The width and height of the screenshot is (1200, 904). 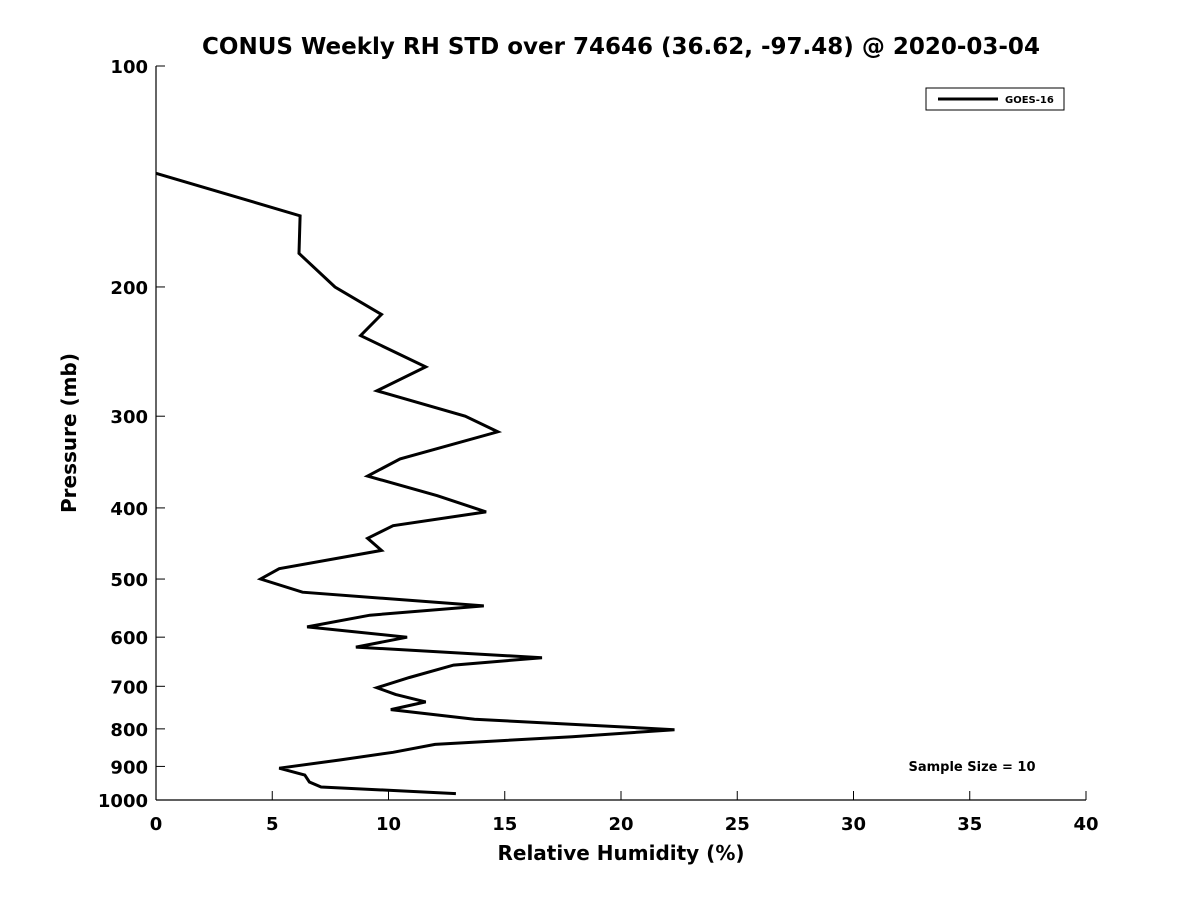 I want to click on x-tick-label: 5, so click(x=272, y=824).